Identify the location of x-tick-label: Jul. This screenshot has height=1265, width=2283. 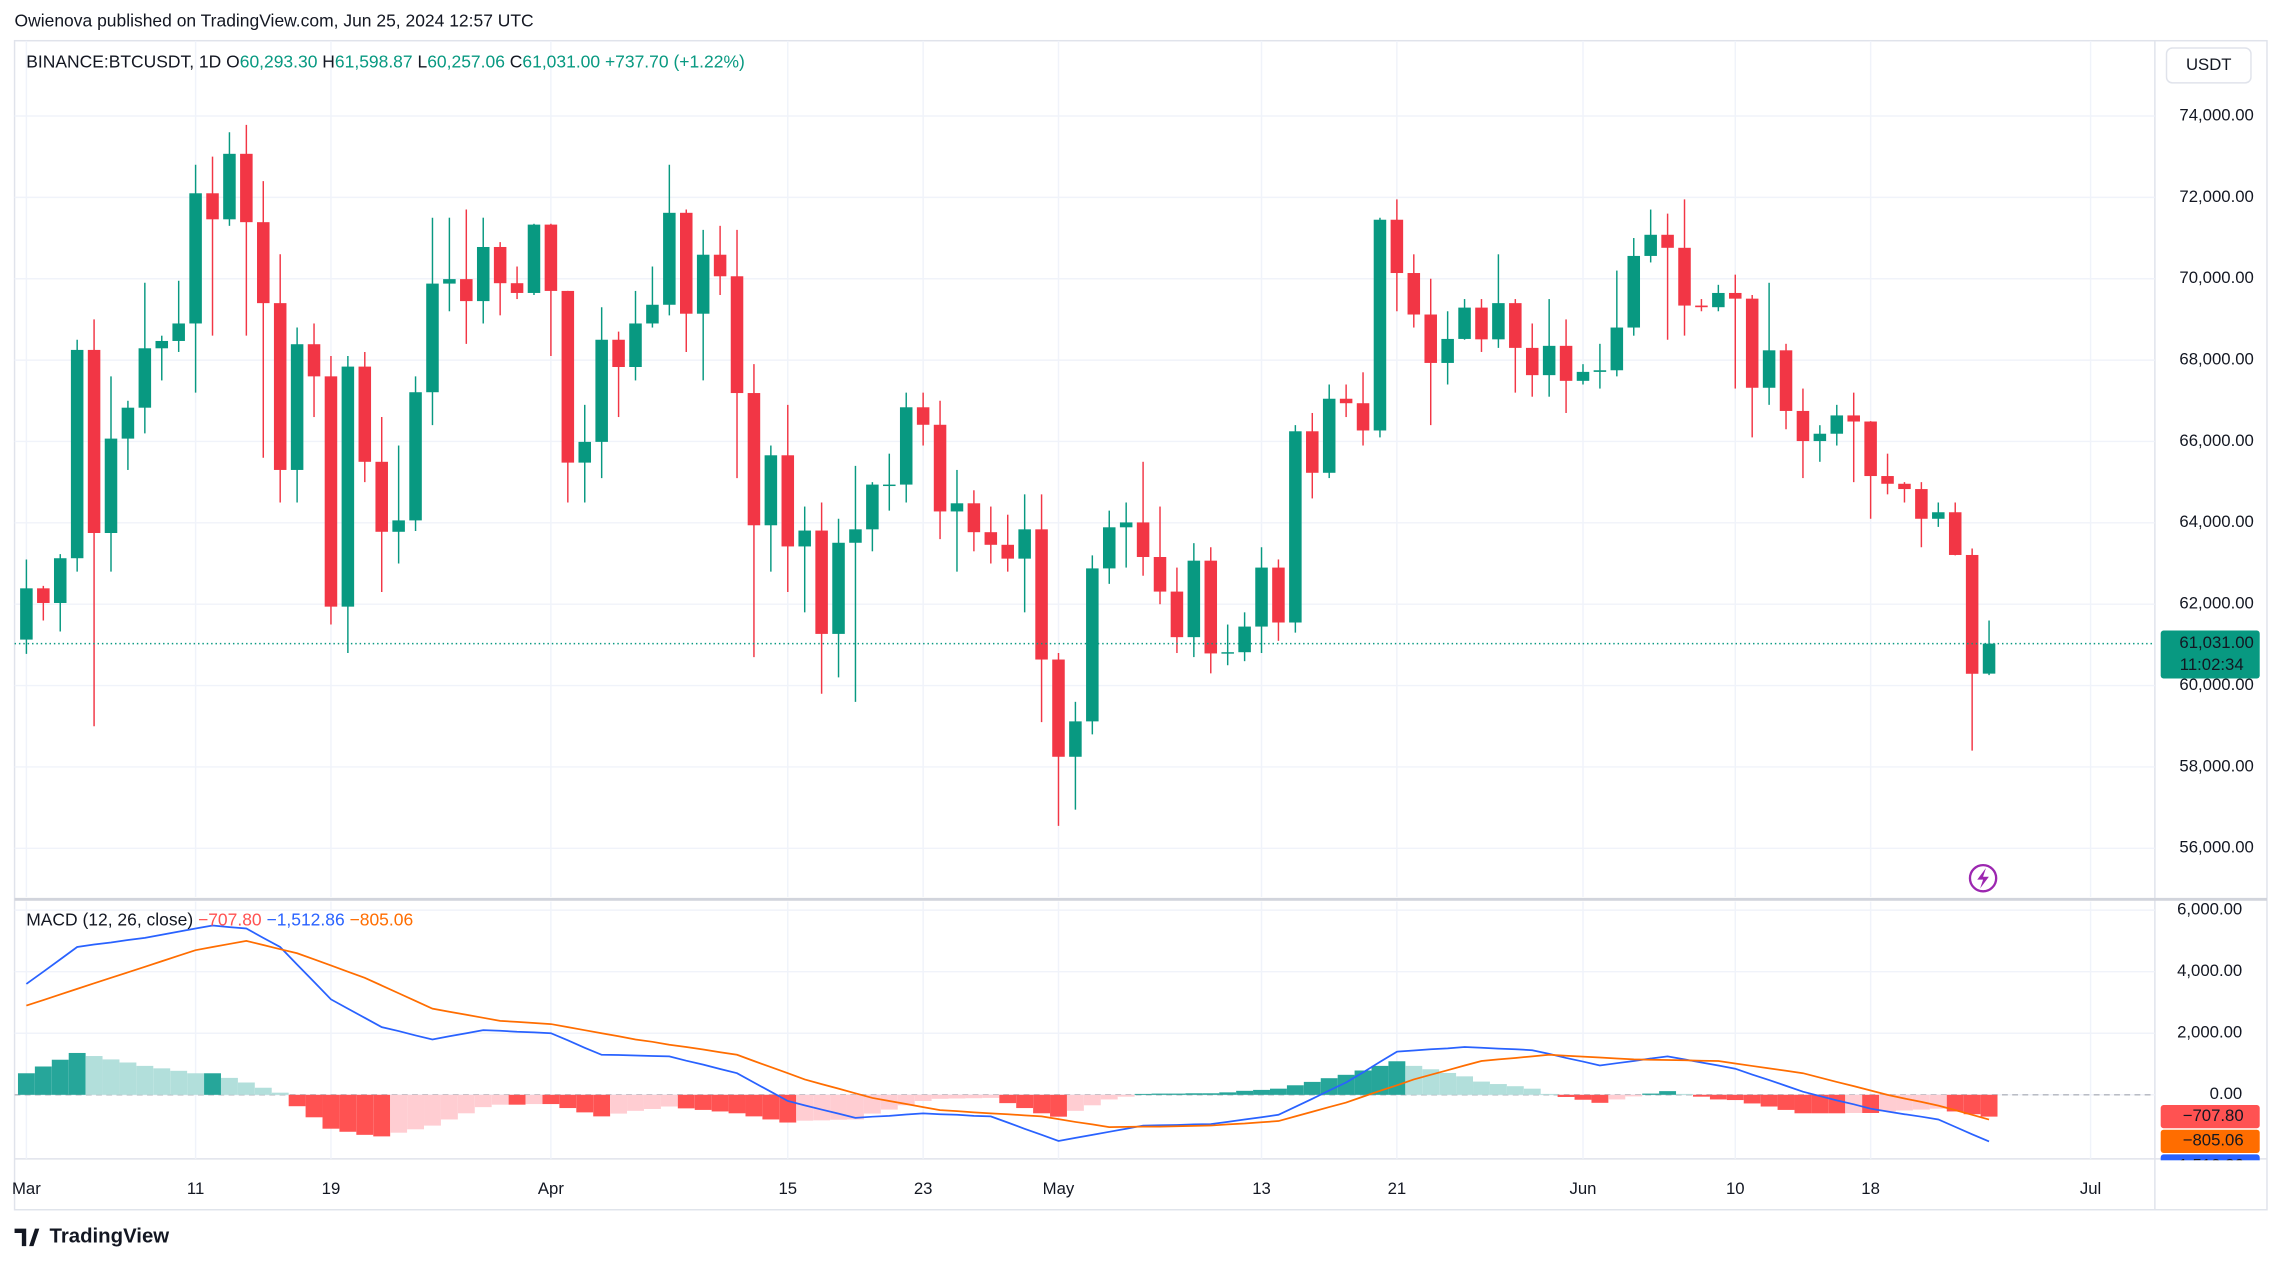
(2090, 1188).